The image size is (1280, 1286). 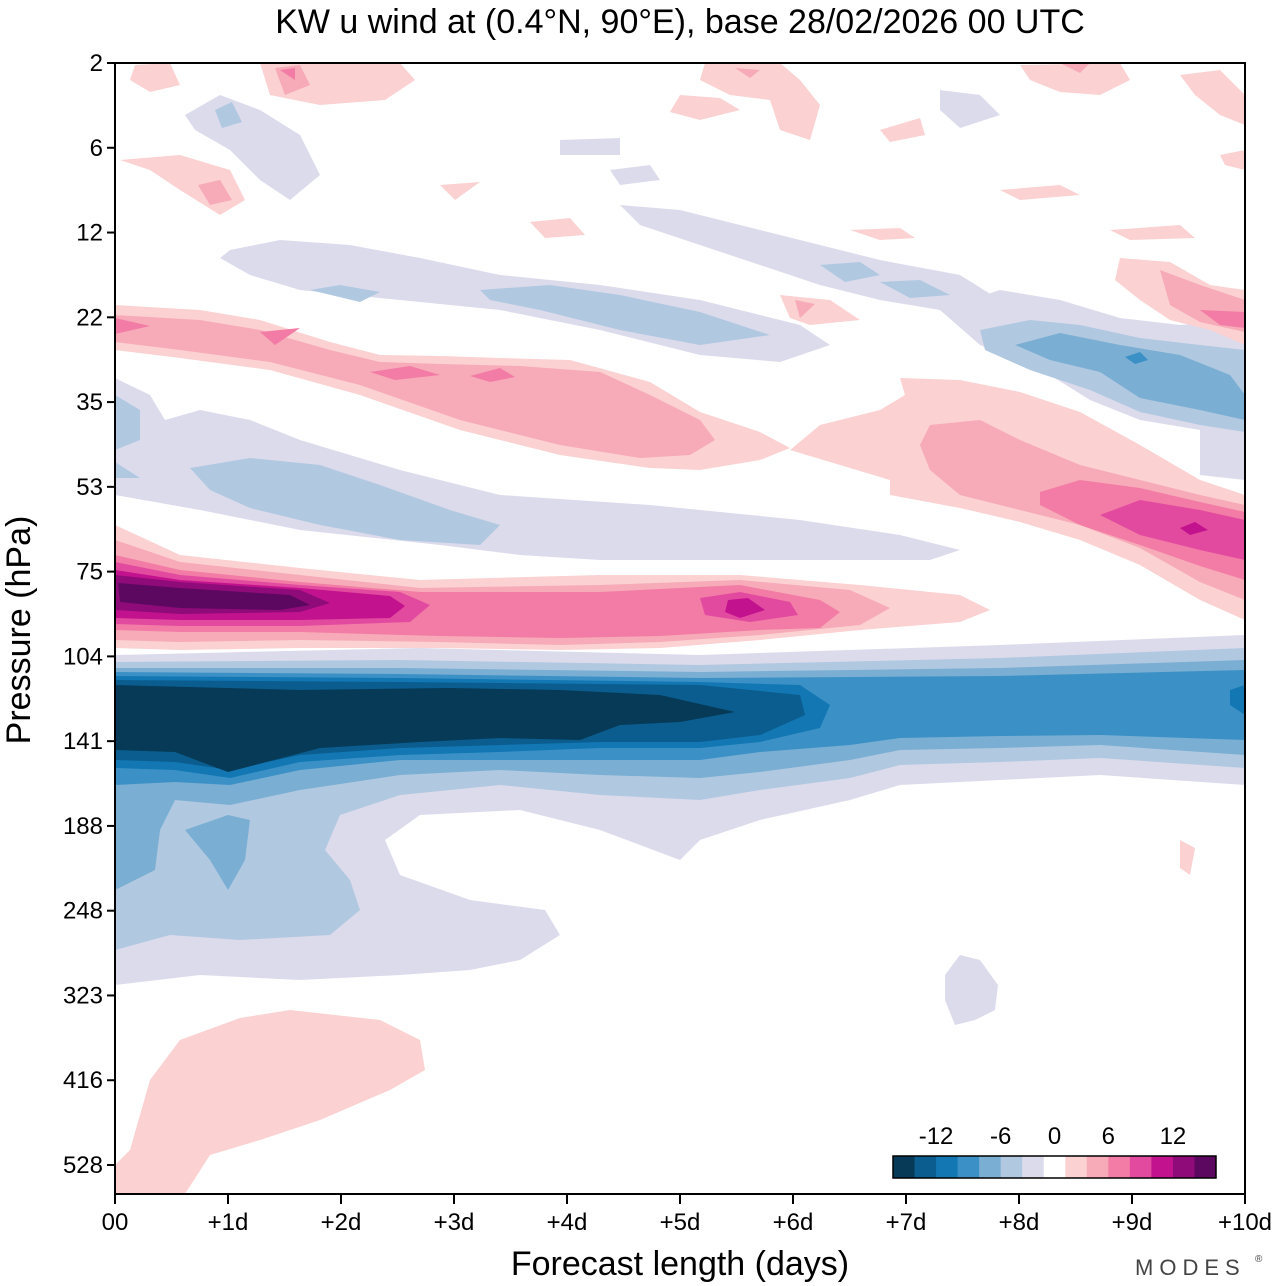 What do you see at coordinates (1054, 1136) in the screenshot?
I see `colorbar-tick-label: 0` at bounding box center [1054, 1136].